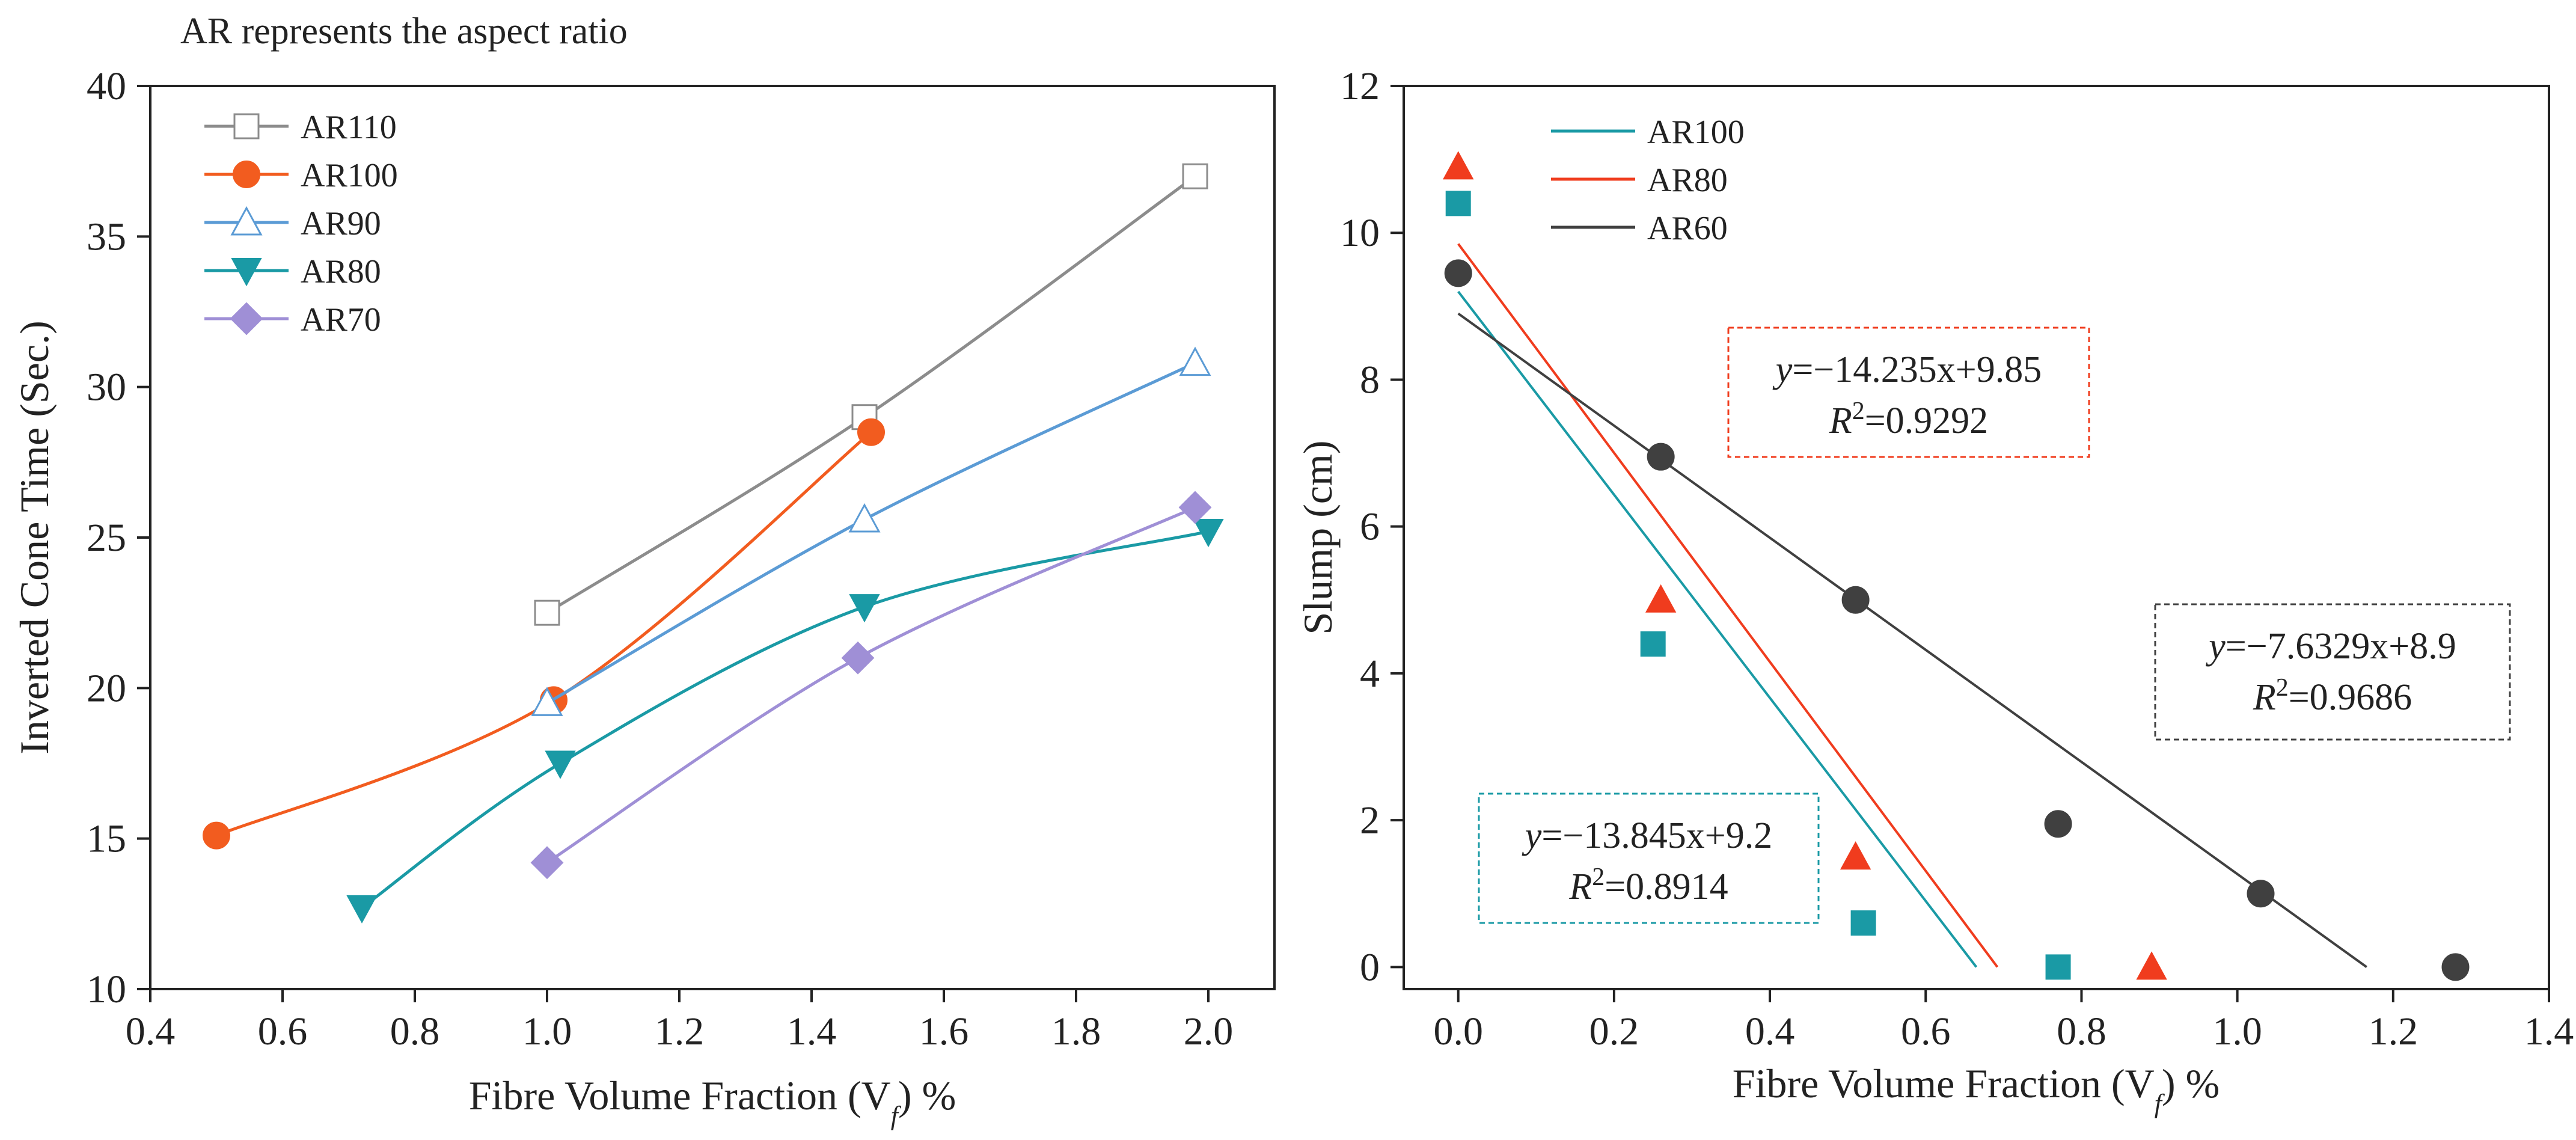 Image resolution: width=2576 pixels, height=1140 pixels. What do you see at coordinates (349, 127) in the screenshot?
I see `left-legend-label-ar110: AR110` at bounding box center [349, 127].